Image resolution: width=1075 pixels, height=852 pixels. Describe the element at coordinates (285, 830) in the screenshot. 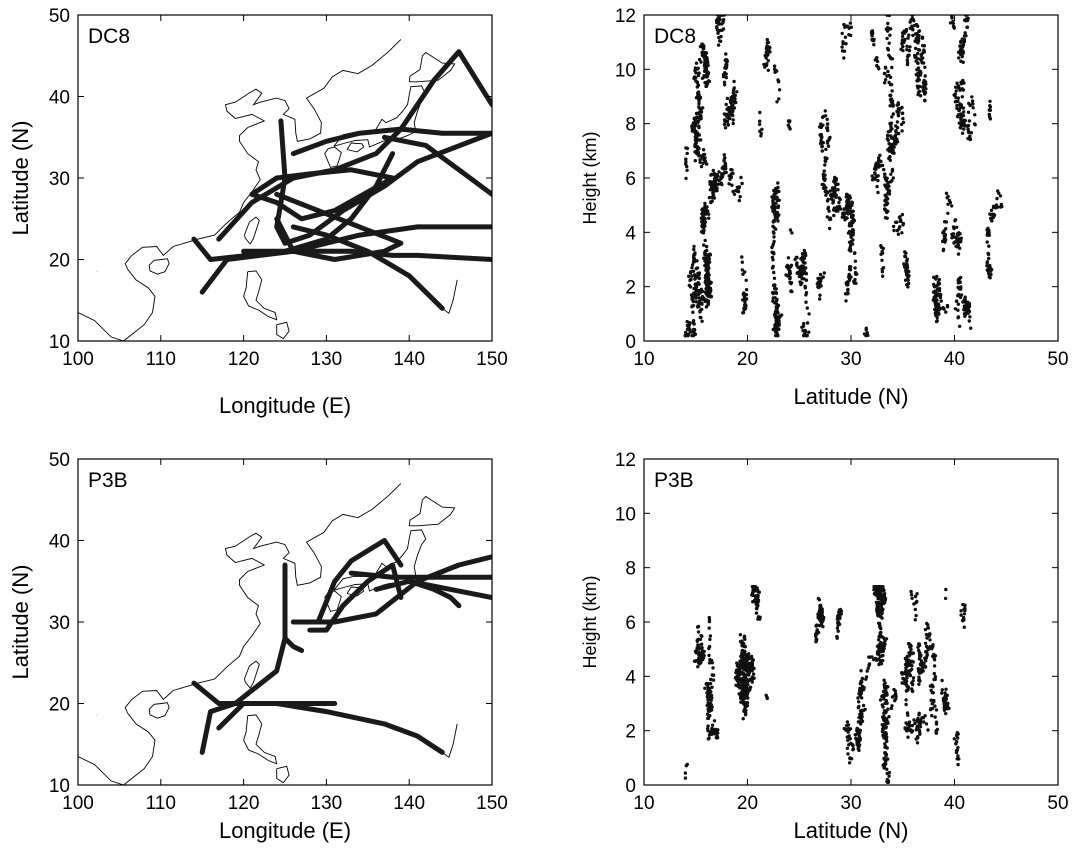

I see `x-axis-label: Longitude (E)` at that location.